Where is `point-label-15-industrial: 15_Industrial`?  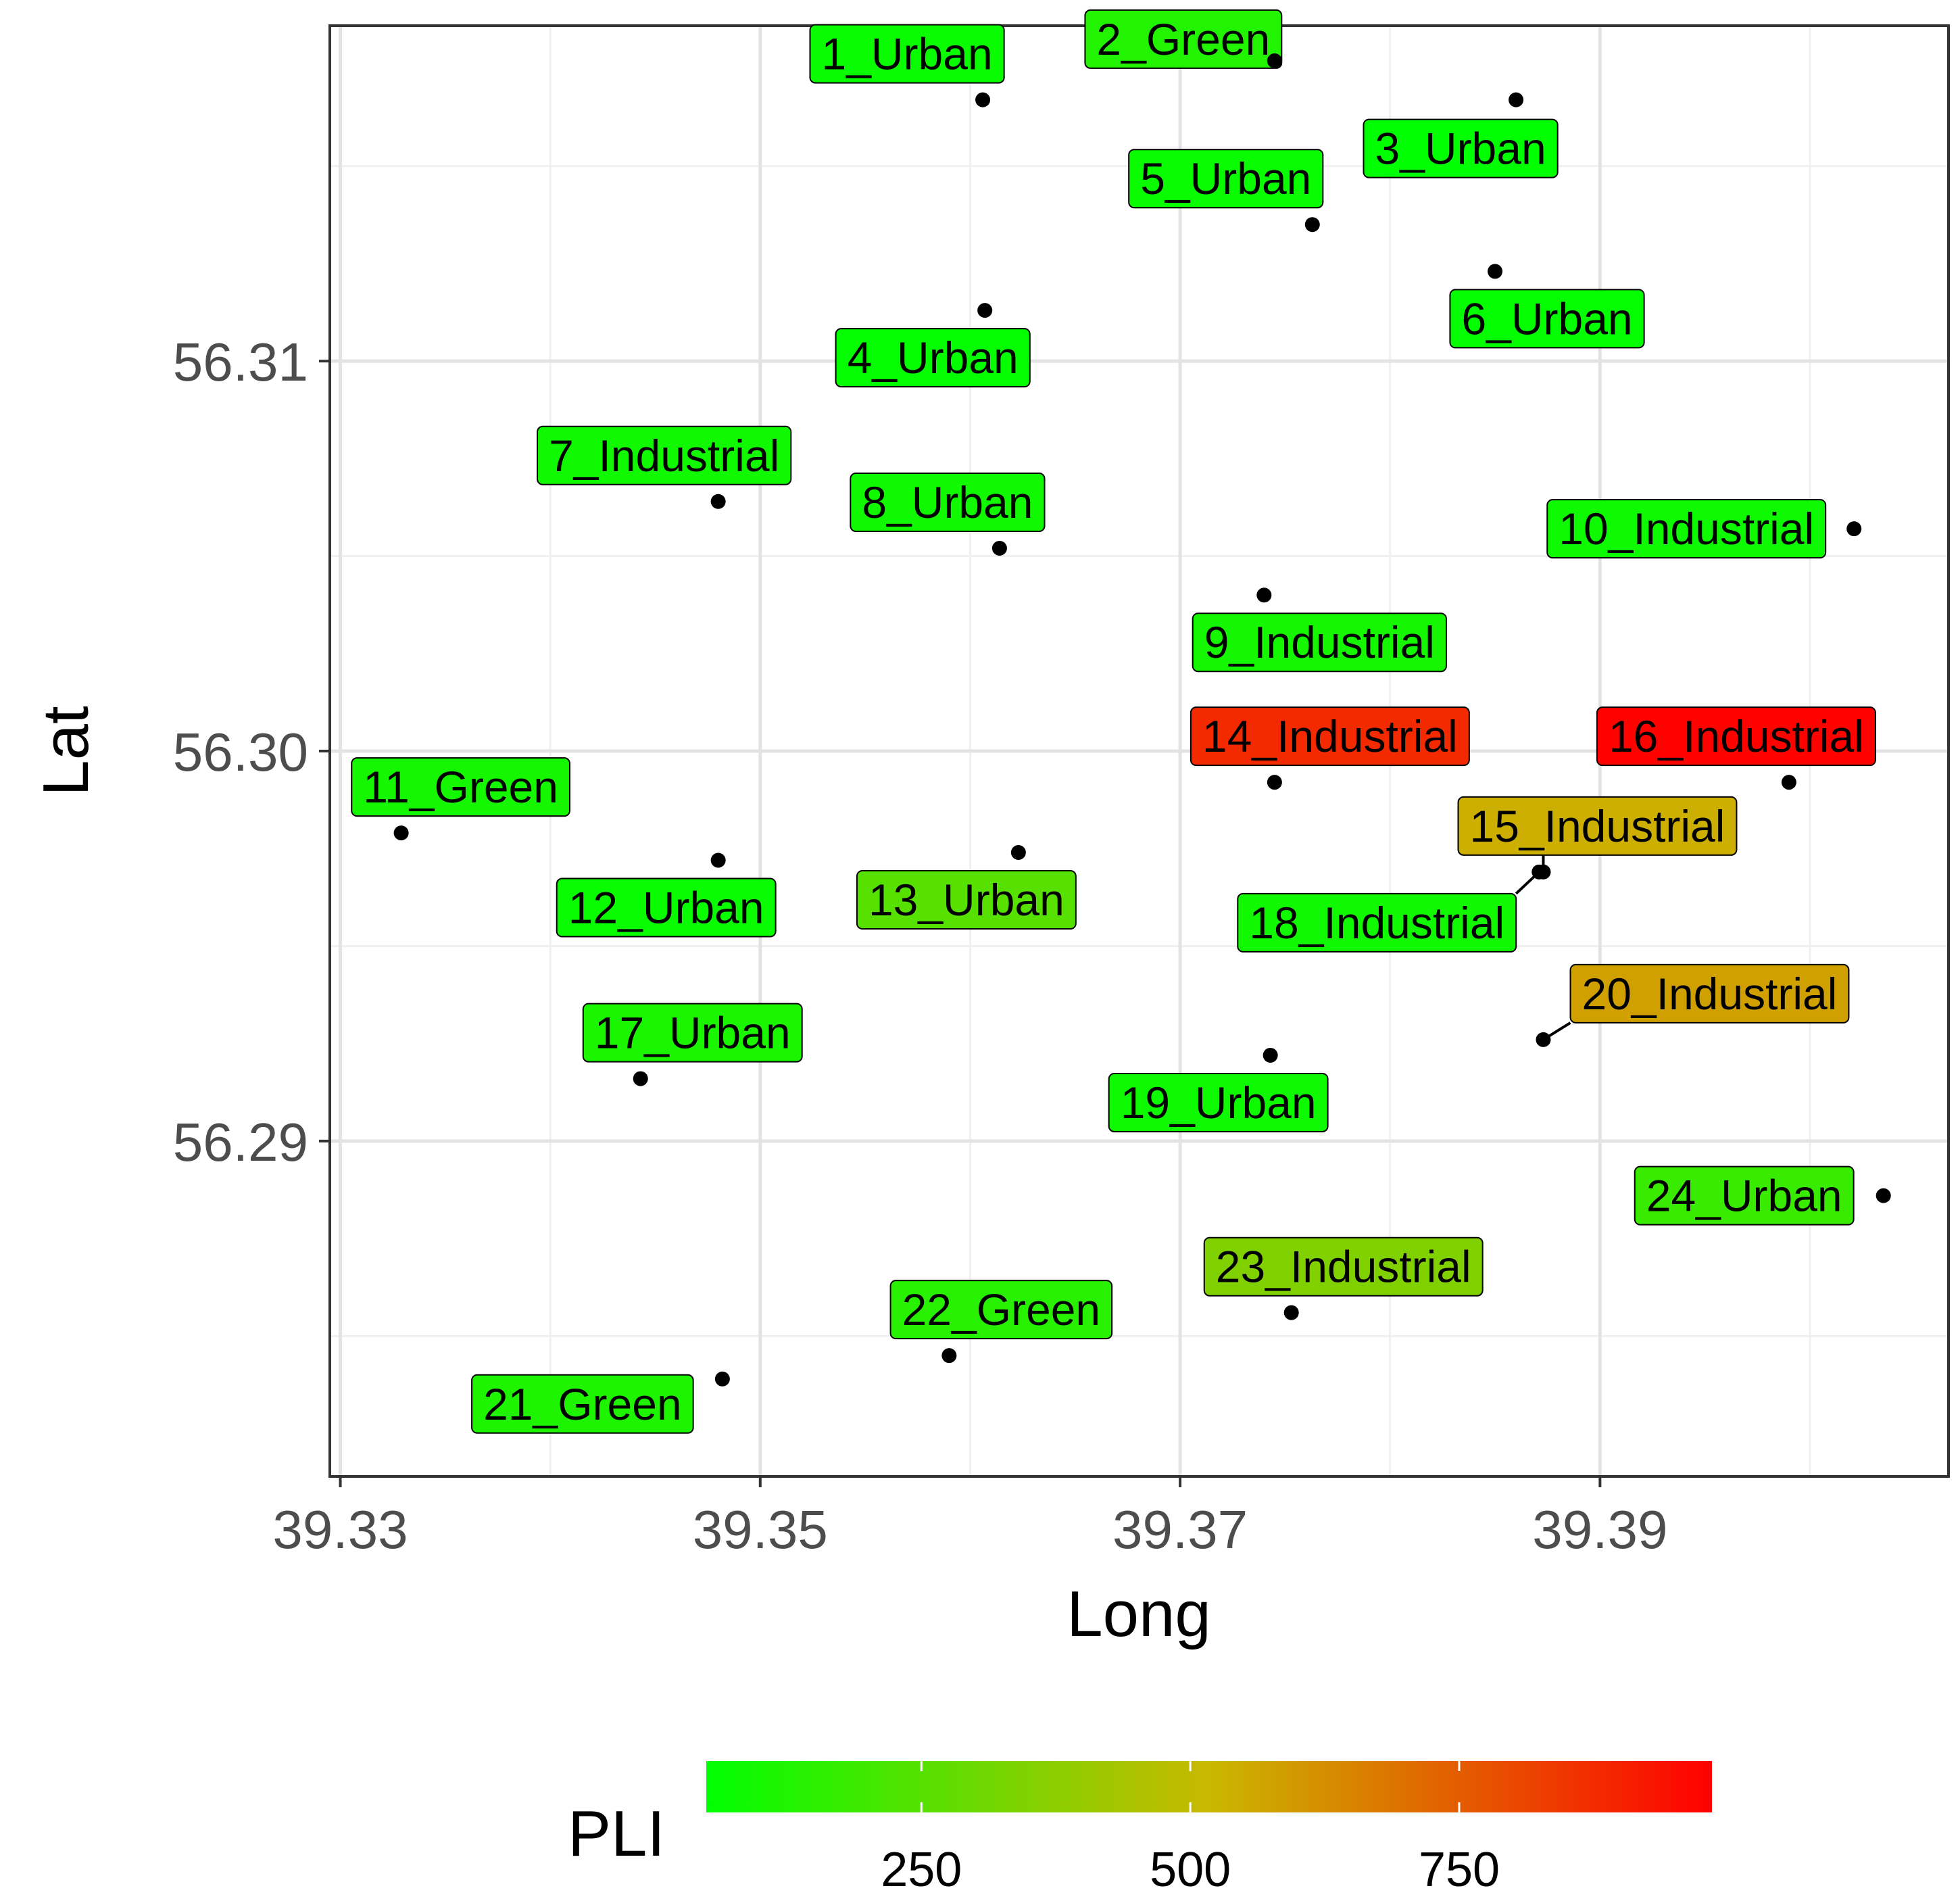
point-label-15-industrial: 15_Industrial is located at coordinates (1597, 834).